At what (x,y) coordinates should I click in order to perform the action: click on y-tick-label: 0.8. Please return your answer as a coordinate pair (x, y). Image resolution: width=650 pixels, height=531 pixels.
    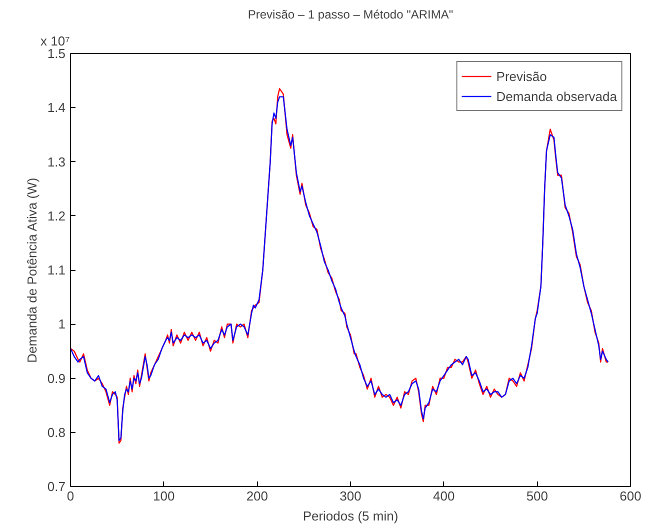
    Looking at the image, I should click on (56, 432).